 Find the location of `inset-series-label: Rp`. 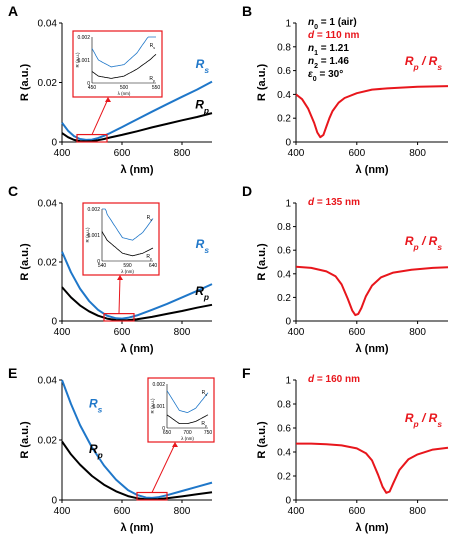

inset-series-label: Rp is located at coordinates (152, 79).